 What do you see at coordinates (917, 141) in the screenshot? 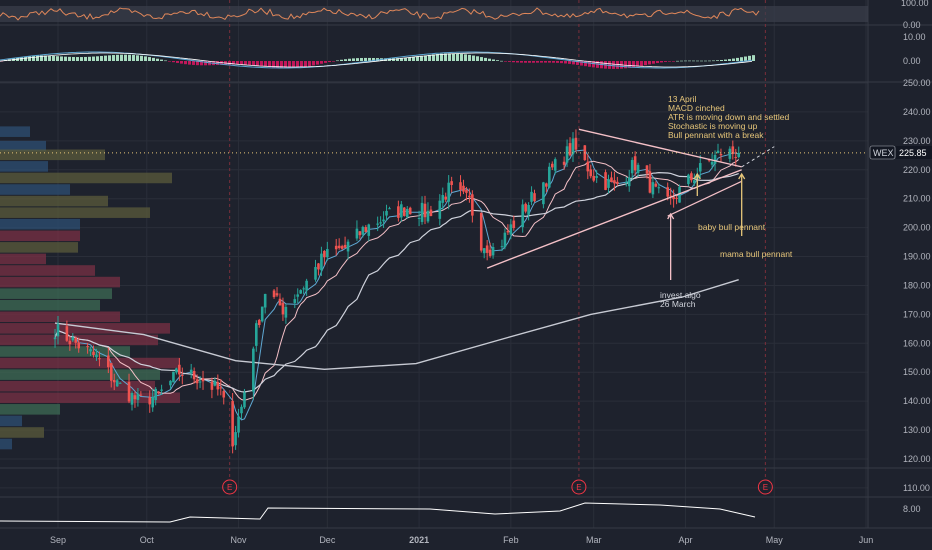
I see `price-tick-label: 230.00` at bounding box center [917, 141].